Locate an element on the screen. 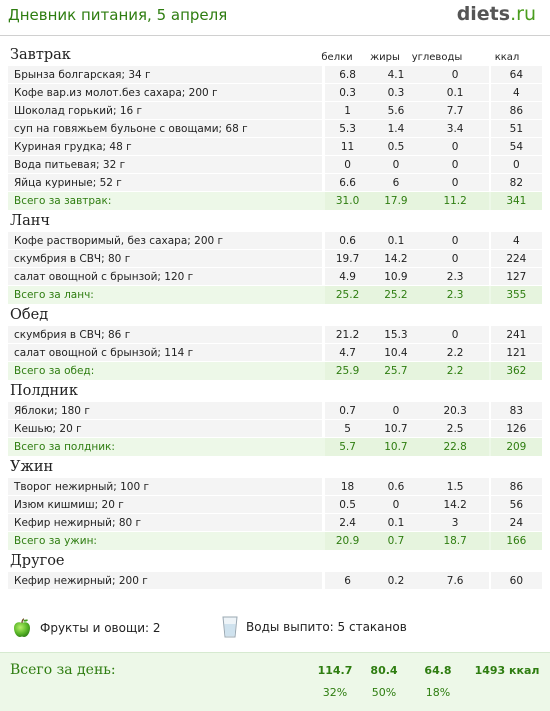 Image resolution: width=550 pixels, height=711 pixels. food-name: скумбрия в СВЧ; 86 г is located at coordinates (165, 335).